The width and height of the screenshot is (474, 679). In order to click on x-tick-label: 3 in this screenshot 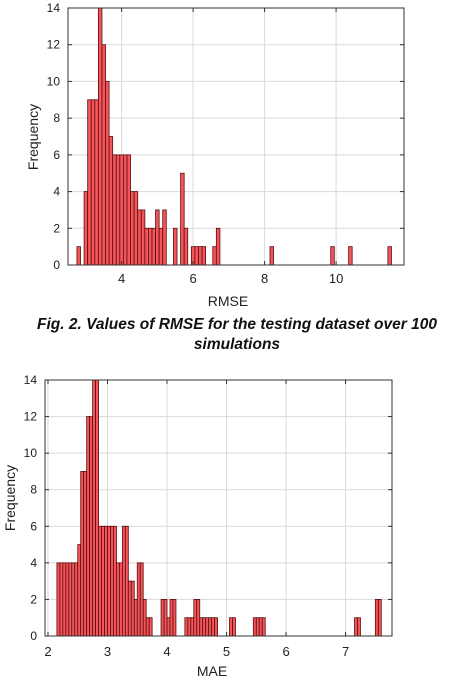, I will do `click(107, 651)`.